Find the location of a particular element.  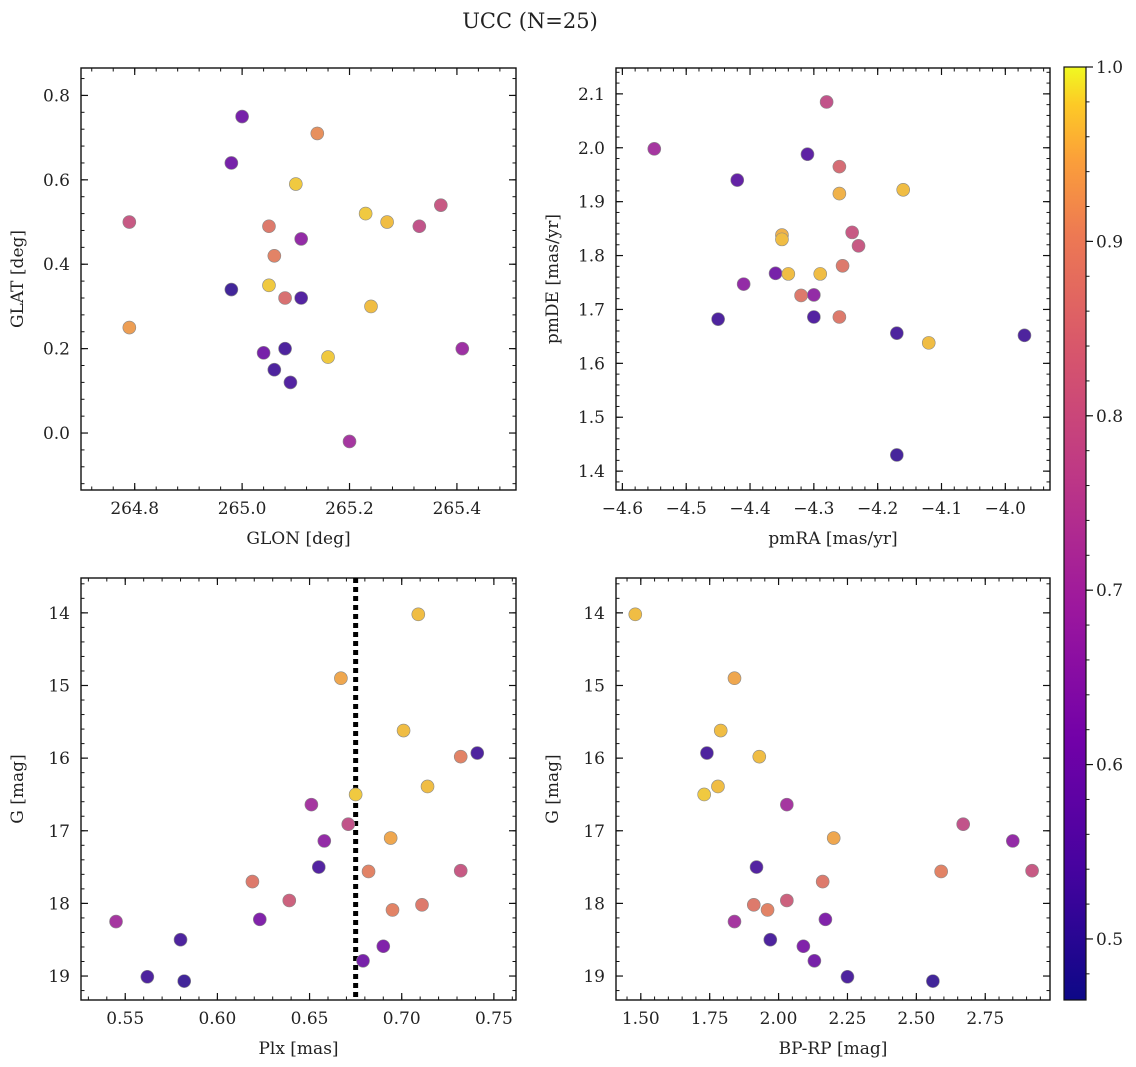

y-tick-label: 0.0 is located at coordinates (56, 434).